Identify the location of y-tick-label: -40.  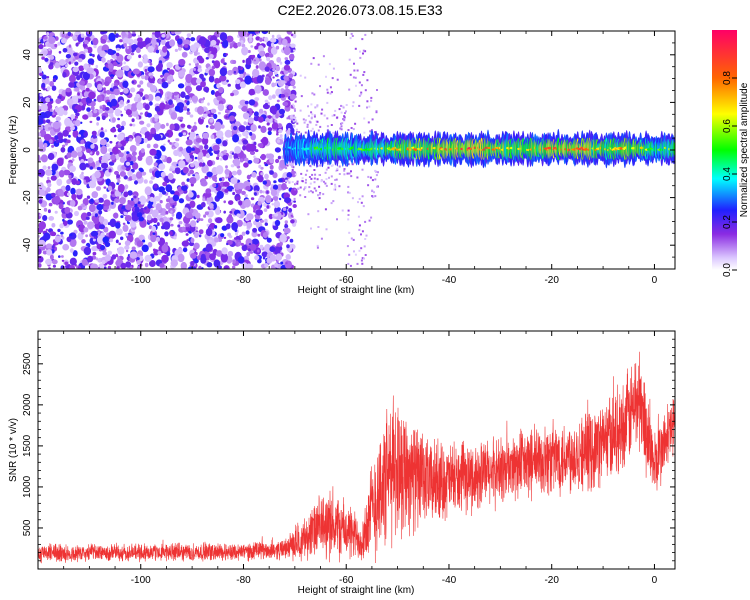
(27, 245).